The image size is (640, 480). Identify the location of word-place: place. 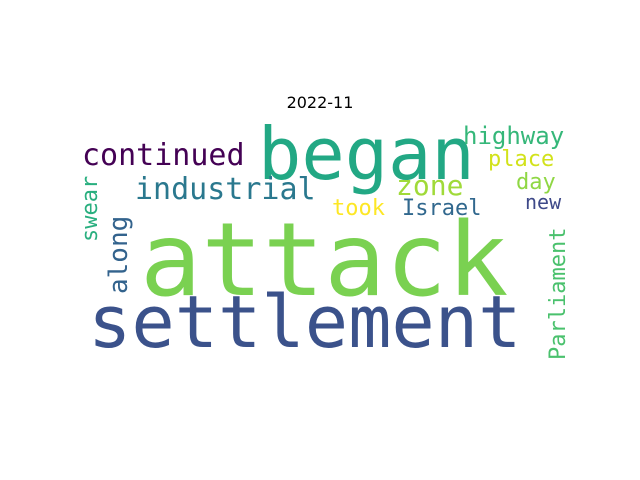
(521, 159).